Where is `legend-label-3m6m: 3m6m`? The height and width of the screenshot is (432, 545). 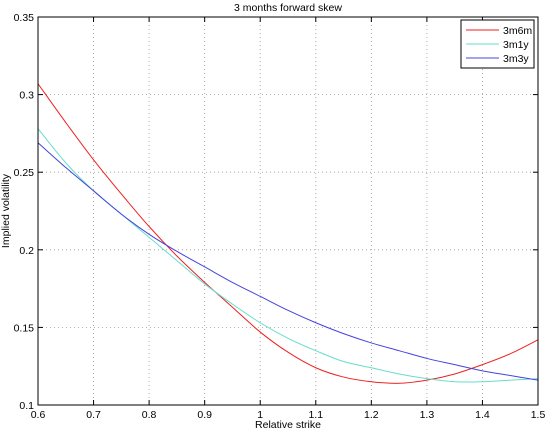
legend-label-3m6m: 3m6m is located at coordinates (517, 31).